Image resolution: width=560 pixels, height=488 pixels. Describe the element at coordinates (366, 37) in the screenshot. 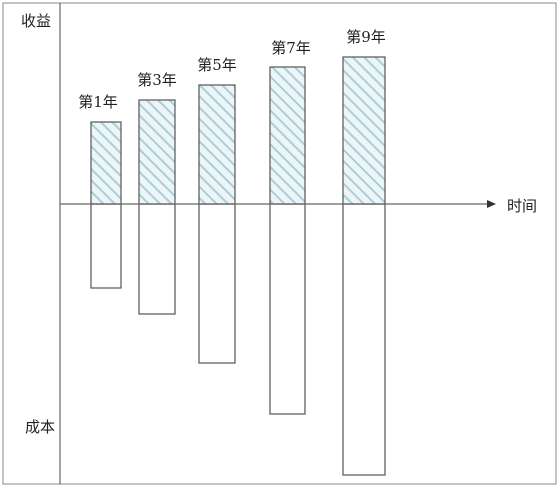

I see `bar-label: 第9年` at that location.